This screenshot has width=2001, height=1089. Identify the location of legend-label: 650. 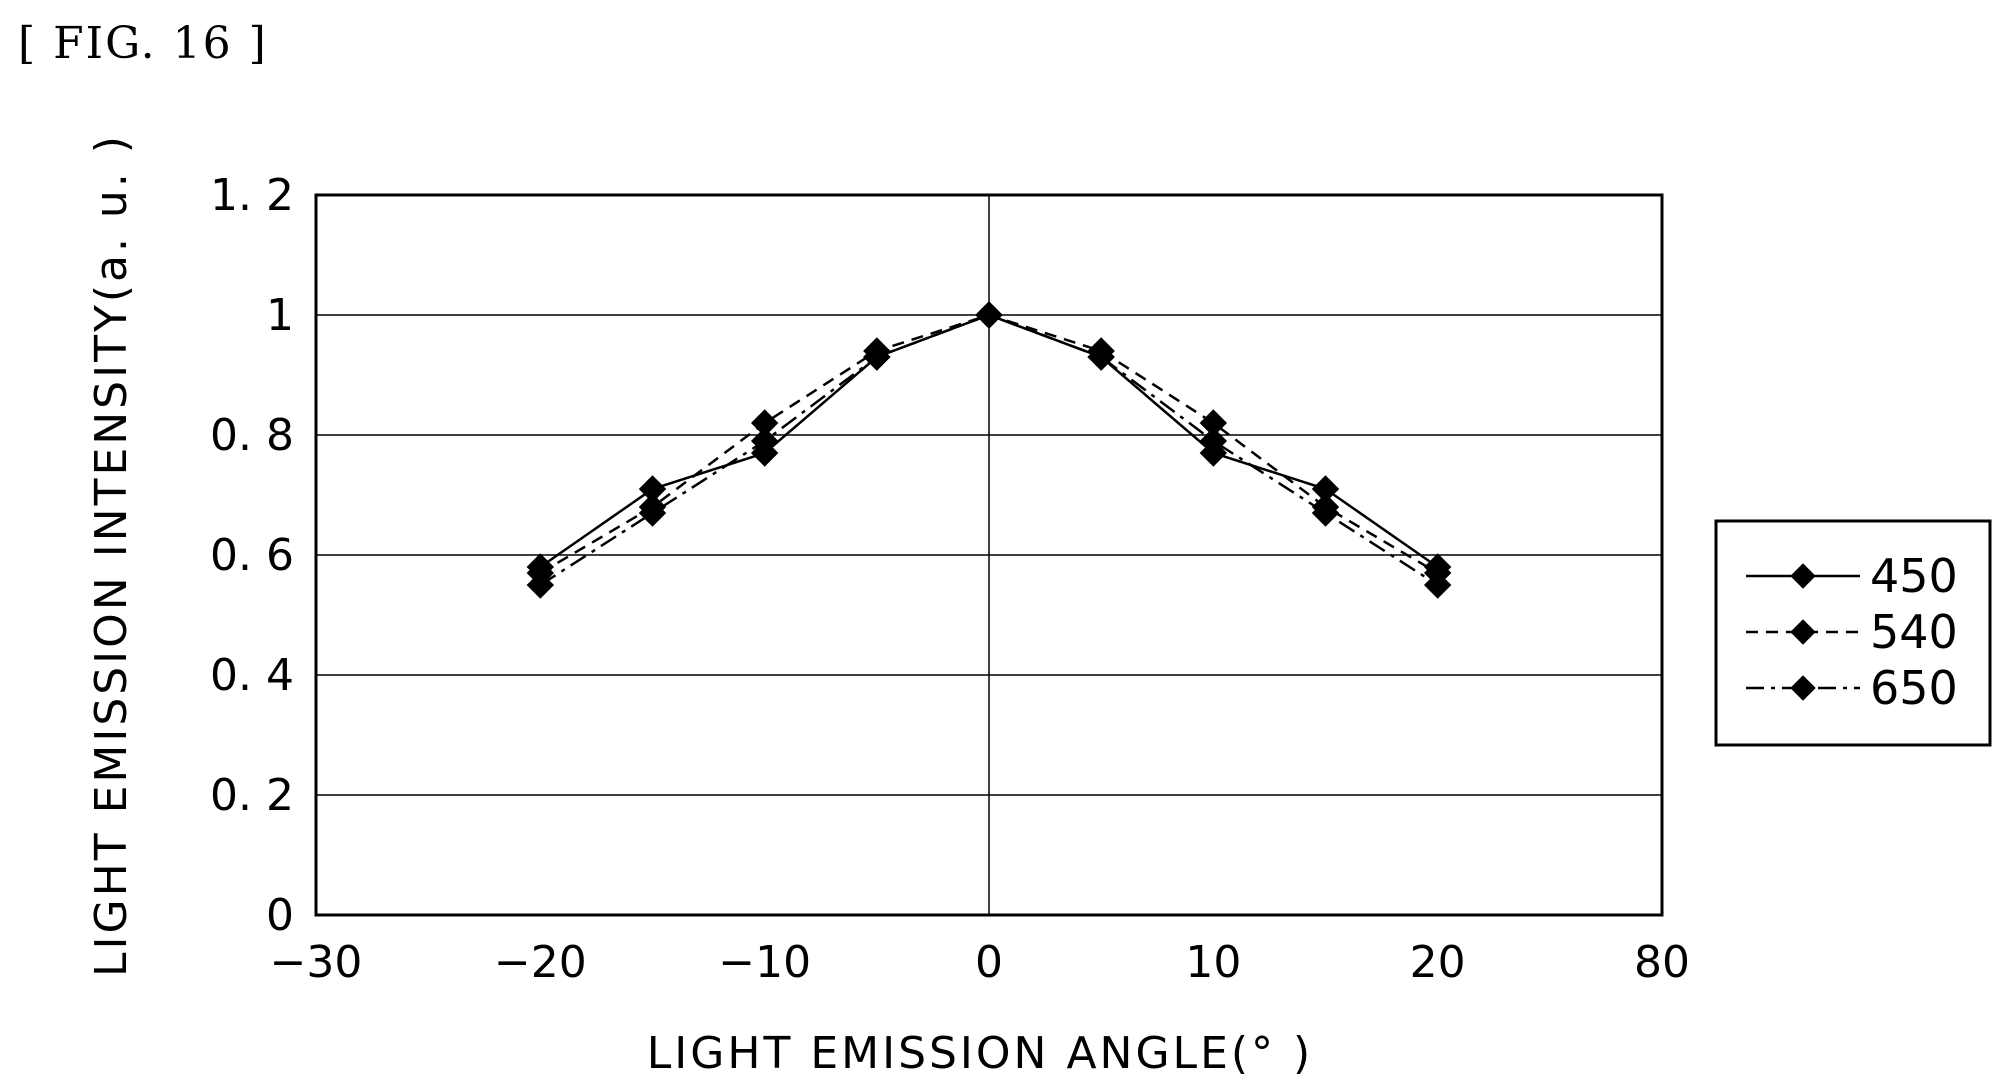
(1914, 688).